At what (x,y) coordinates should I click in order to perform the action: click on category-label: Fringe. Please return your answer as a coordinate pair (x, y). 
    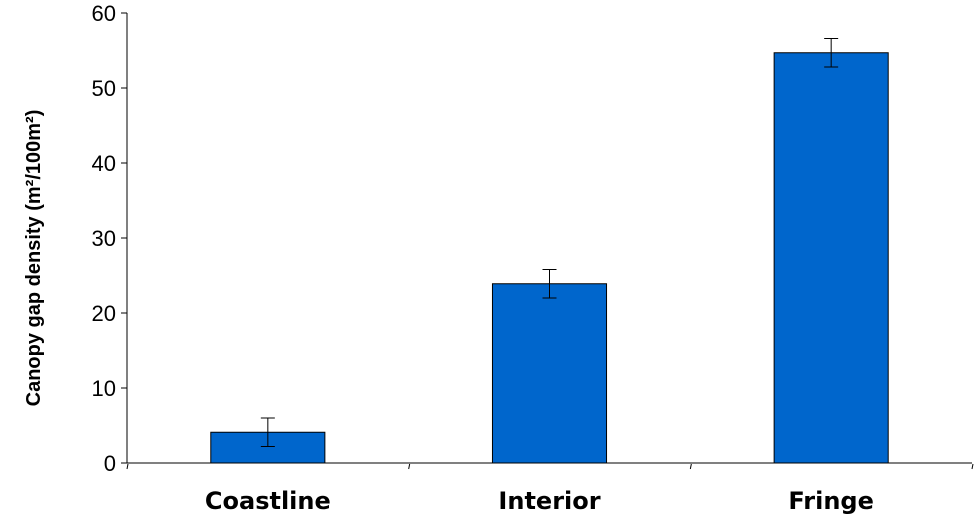
    Looking at the image, I should click on (830, 501).